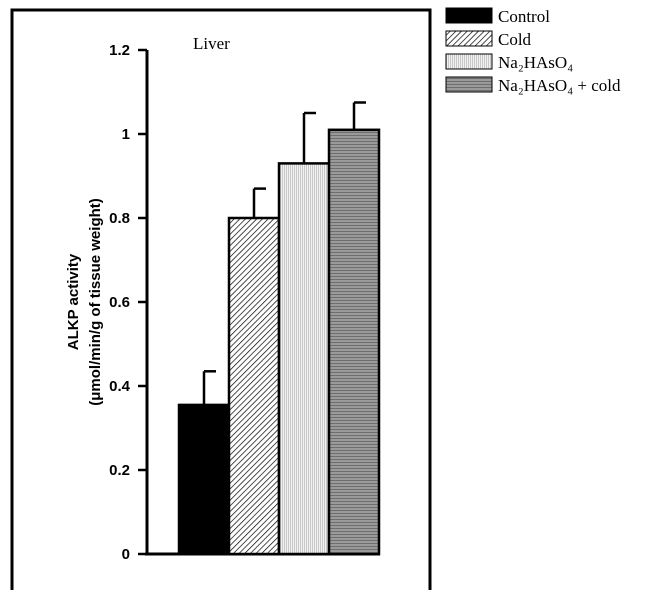 The height and width of the screenshot is (590, 666). Describe the element at coordinates (524, 16) in the screenshot. I see `legend-label-0: Control` at that location.